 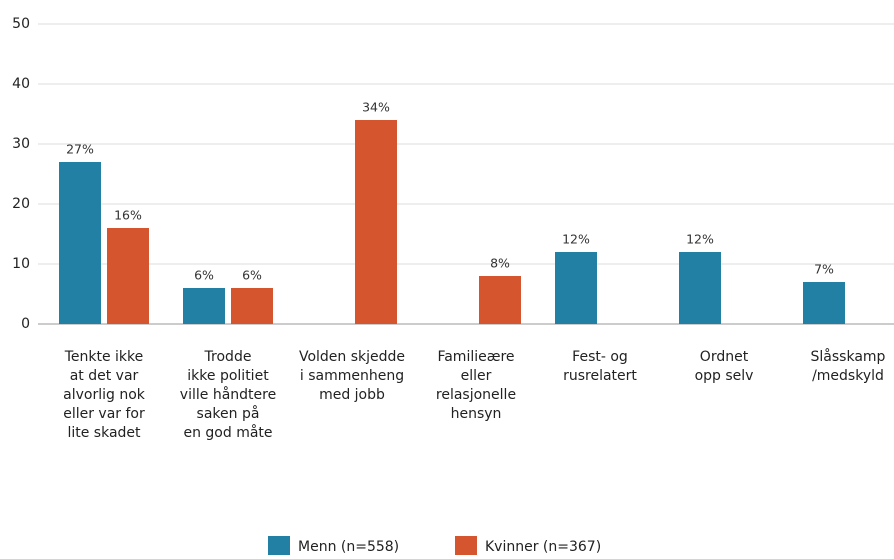 I want to click on x-tick-label: at det var, so click(x=104, y=376).